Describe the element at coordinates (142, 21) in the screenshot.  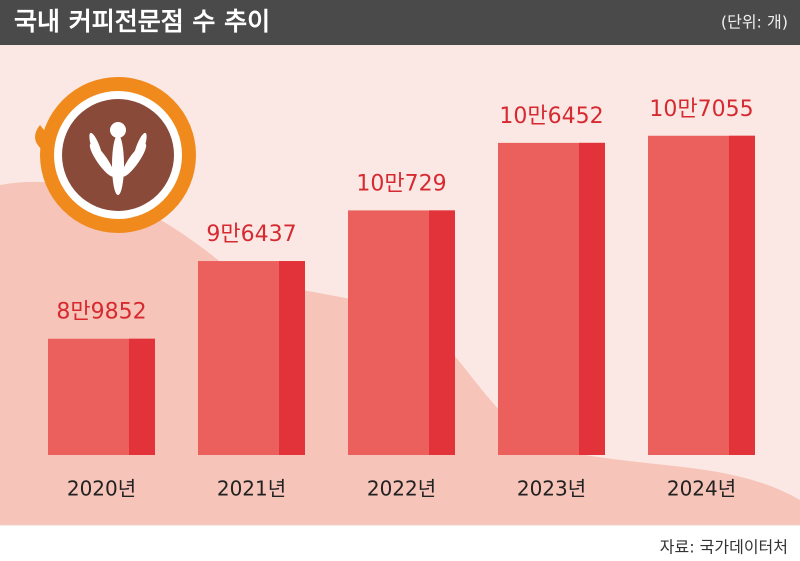
I see `chart-title: 국내 커피전문점 수 추이` at that location.